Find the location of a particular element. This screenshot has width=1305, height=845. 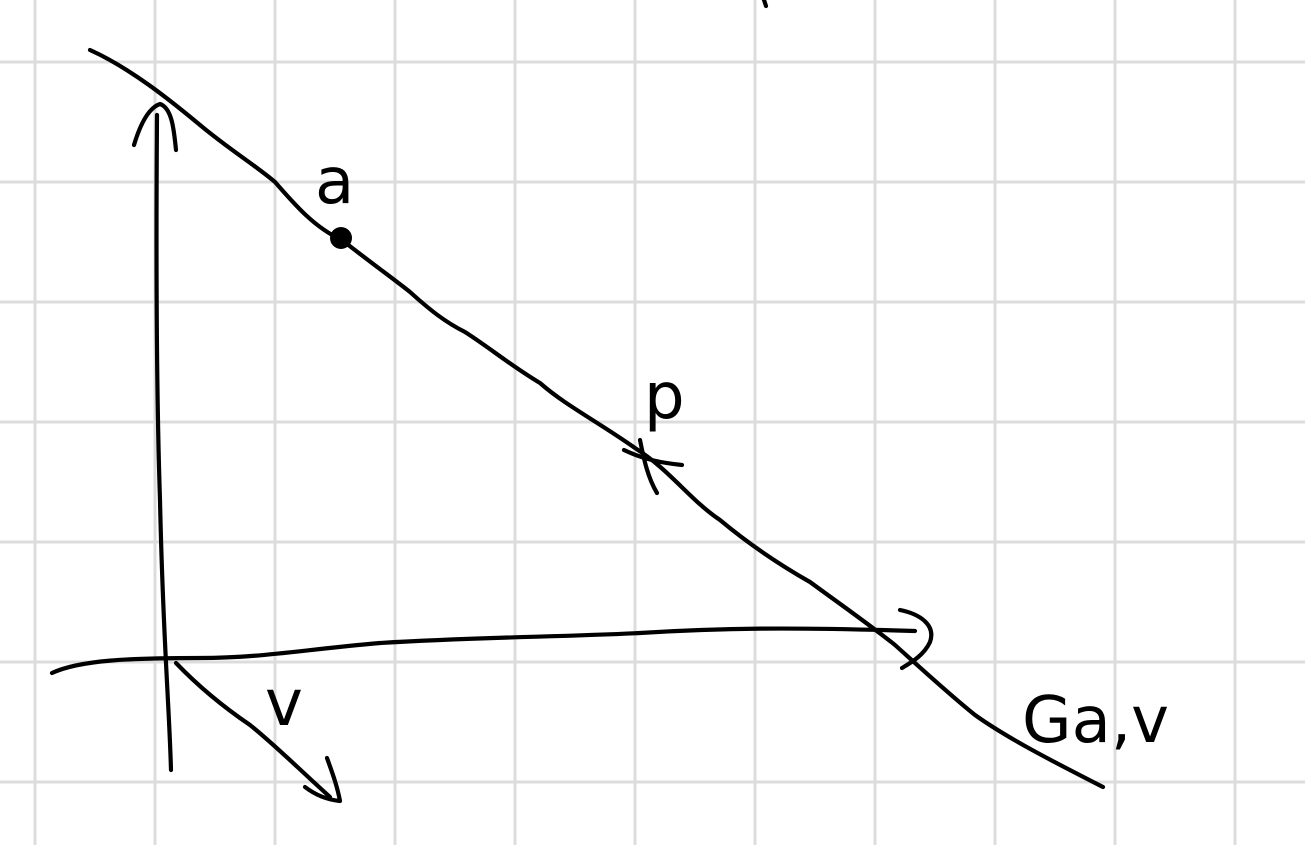

horizontal-axis is located at coordinates (483, 651).